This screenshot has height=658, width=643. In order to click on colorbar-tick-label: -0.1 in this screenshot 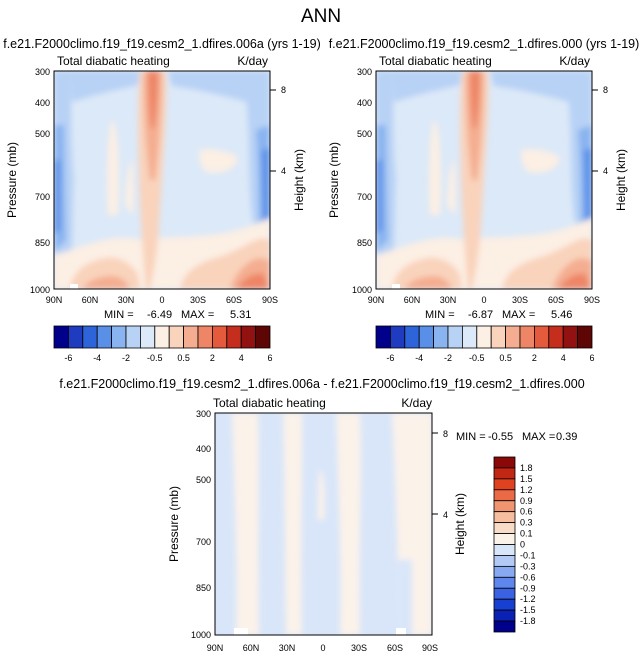, I will do `click(528, 555)`.